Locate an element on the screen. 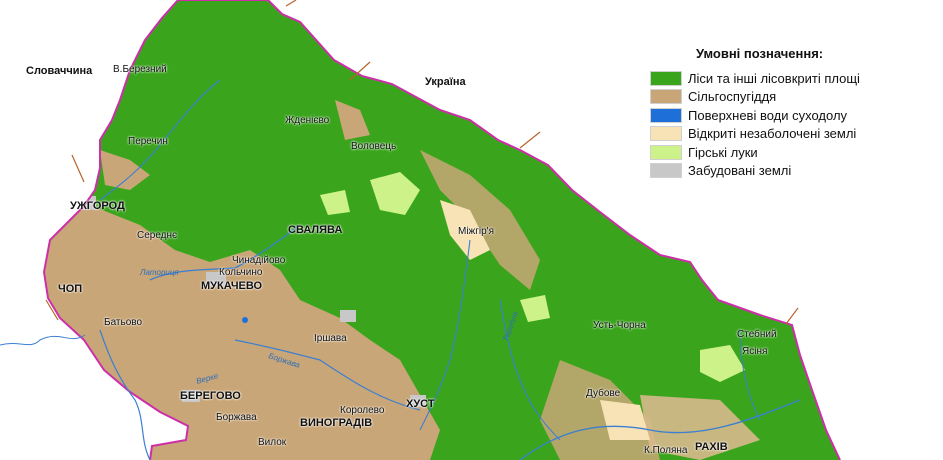 The height and width of the screenshot is (460, 943). place-dubove: Дубове is located at coordinates (603, 393).